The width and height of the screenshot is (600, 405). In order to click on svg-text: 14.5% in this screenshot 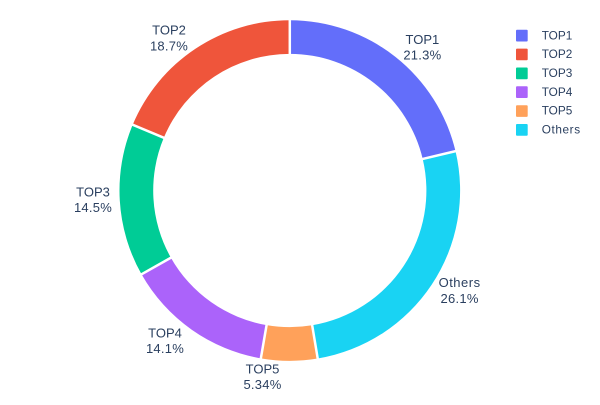, I will do `click(93, 207)`.